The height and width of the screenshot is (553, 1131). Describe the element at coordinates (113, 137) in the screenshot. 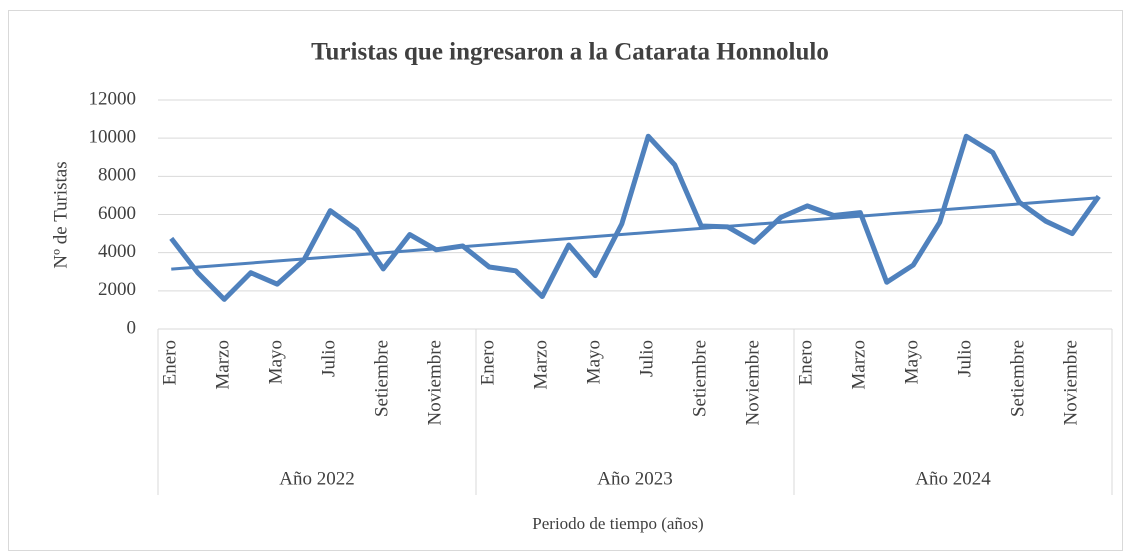

I see `y-tick-label: 10000` at that location.